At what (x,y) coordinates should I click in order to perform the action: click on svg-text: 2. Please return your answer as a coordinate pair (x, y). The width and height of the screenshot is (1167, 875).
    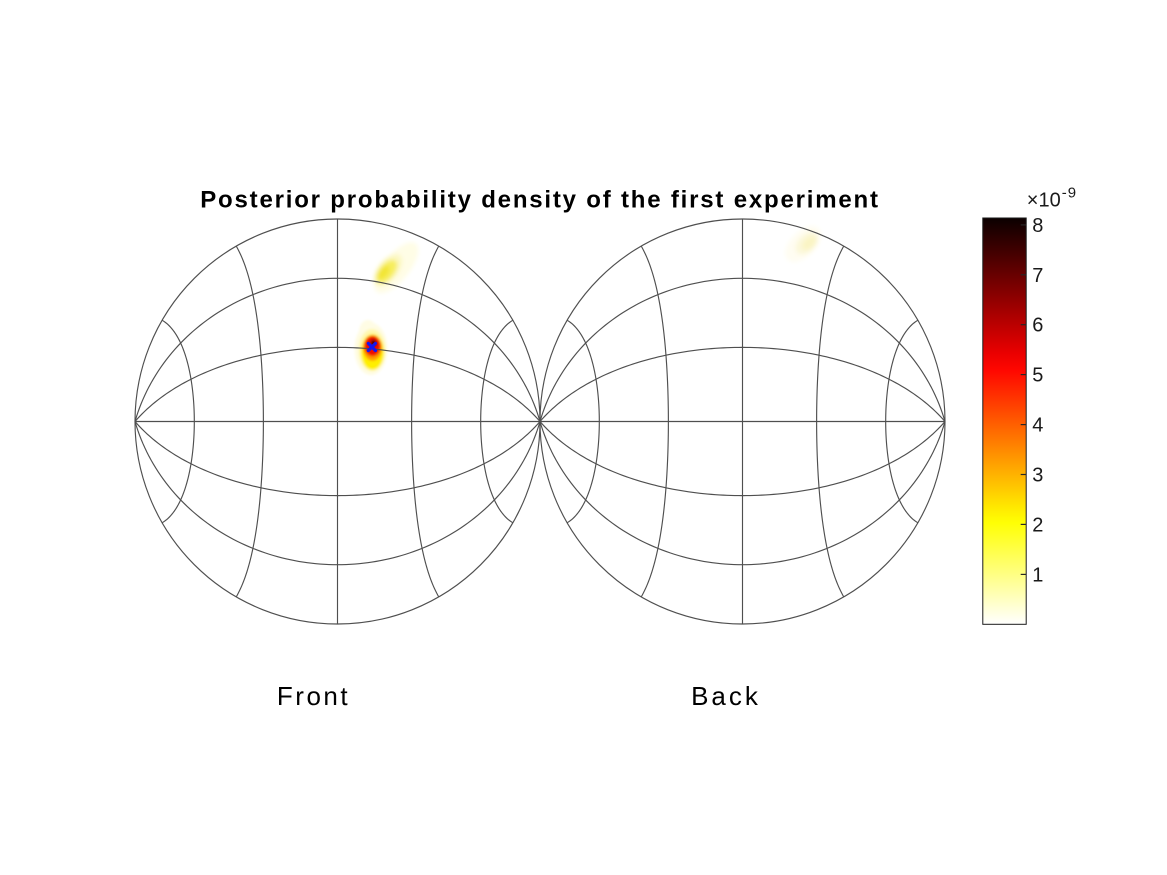
    Looking at the image, I should click on (1037, 525).